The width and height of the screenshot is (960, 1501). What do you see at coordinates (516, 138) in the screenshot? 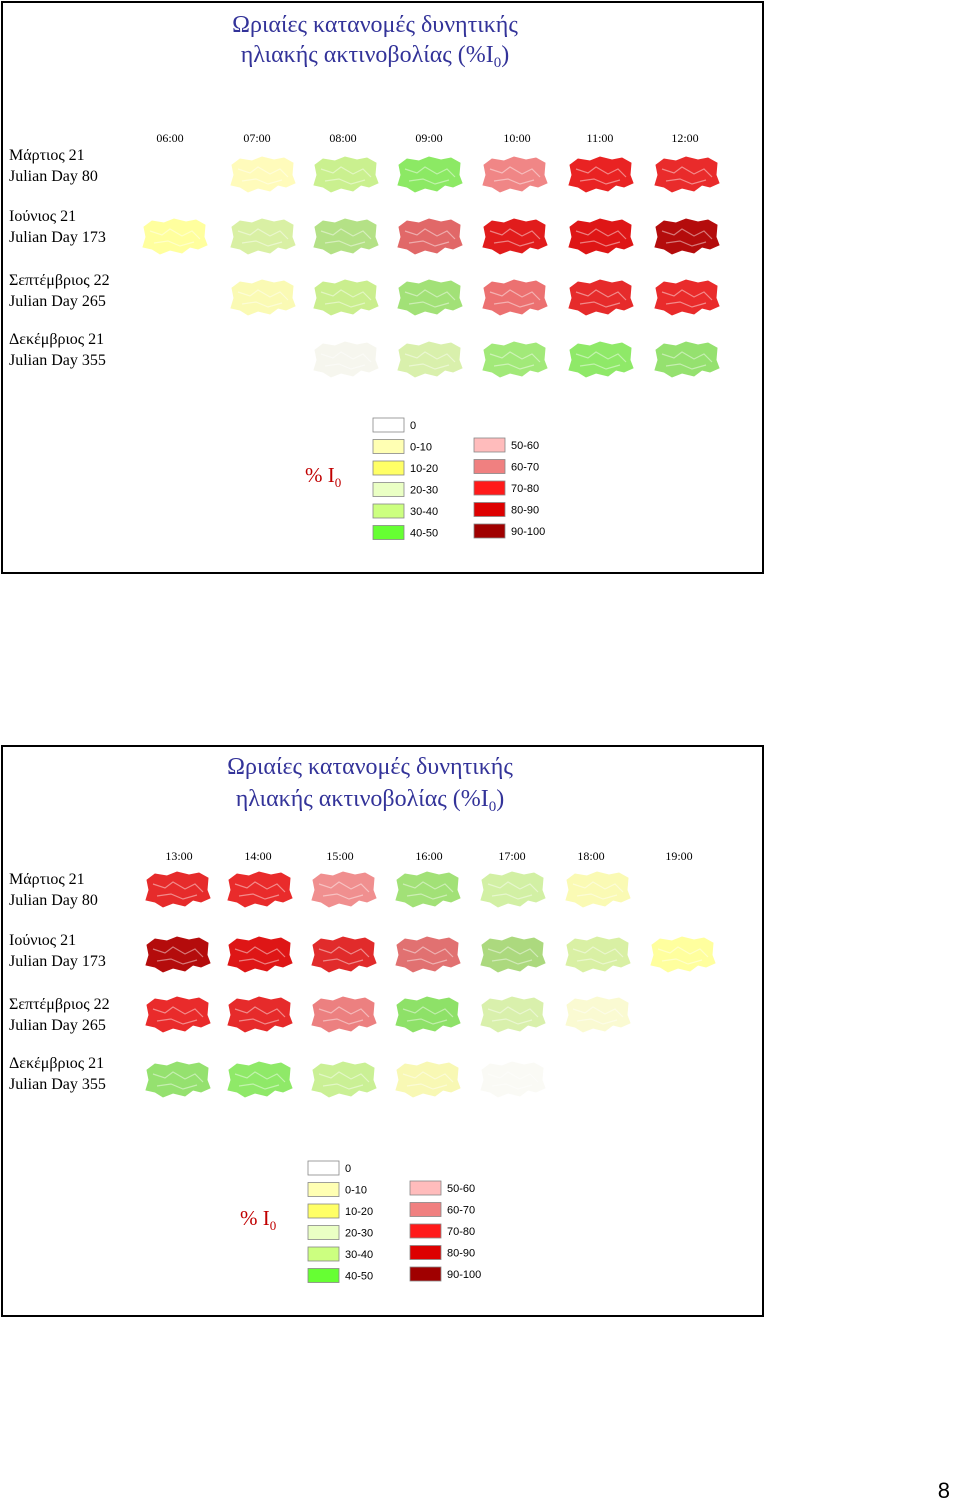
I see `time-label: 10:00` at bounding box center [516, 138].